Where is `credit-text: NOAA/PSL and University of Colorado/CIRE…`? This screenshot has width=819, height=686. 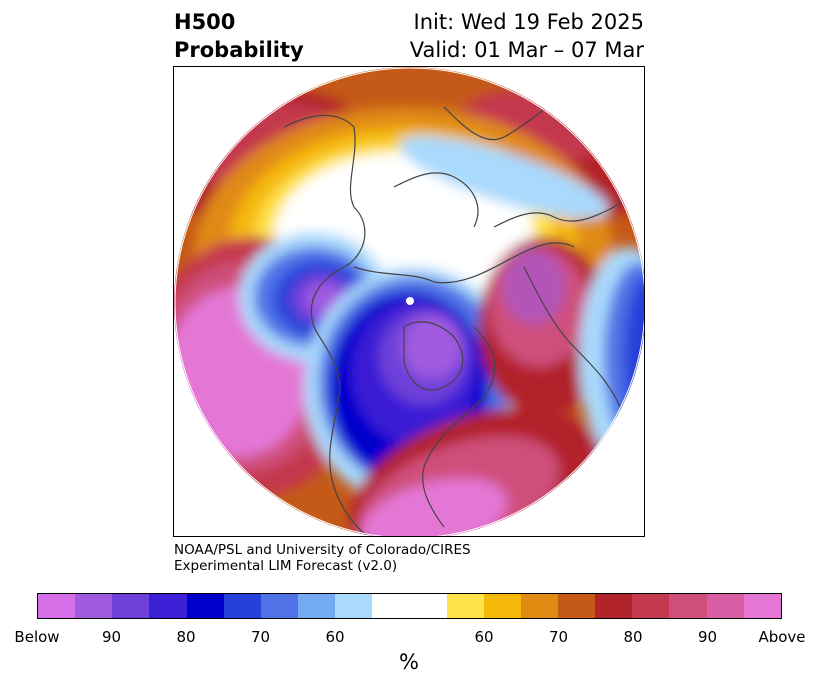
credit-text: NOAA/PSL and University of Colorado/CIRE… is located at coordinates (322, 558).